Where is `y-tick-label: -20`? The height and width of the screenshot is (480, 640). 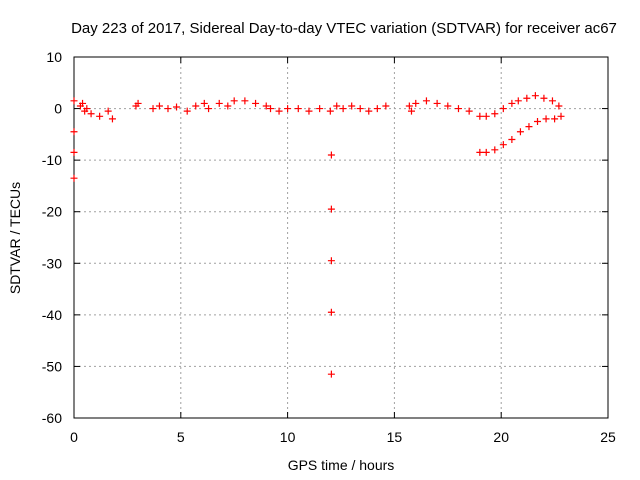 y-tick-label: -20 is located at coordinates (52, 212).